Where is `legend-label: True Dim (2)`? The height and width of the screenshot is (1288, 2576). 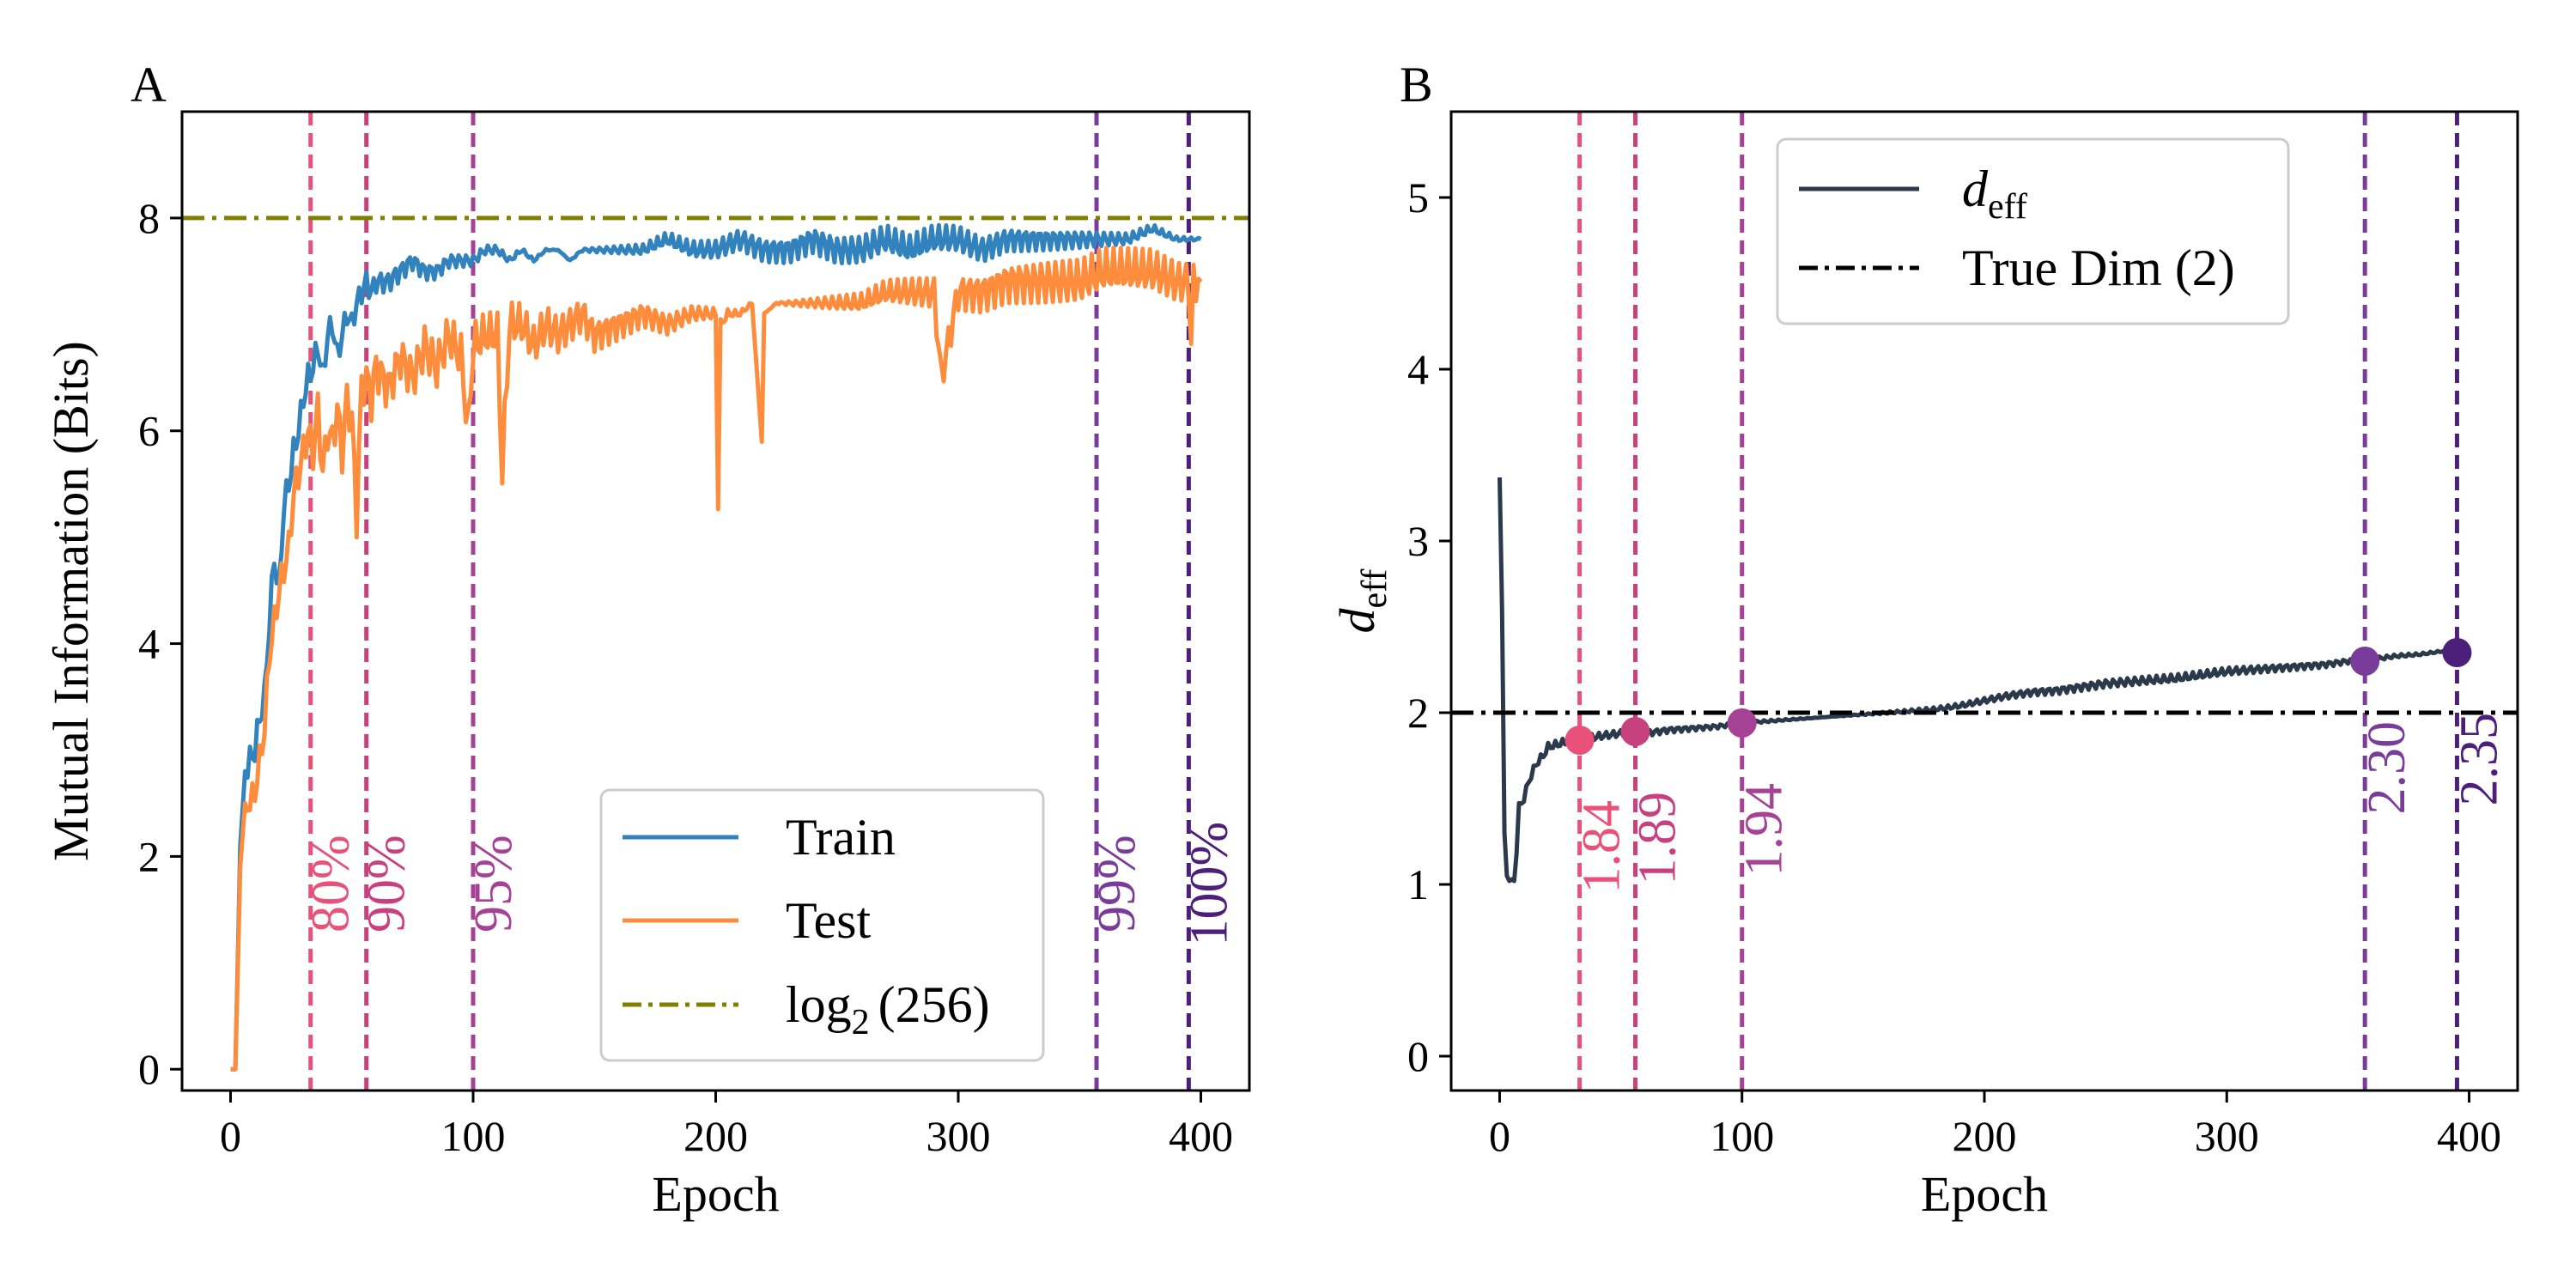
legend-label: True Dim (2) is located at coordinates (2098, 268).